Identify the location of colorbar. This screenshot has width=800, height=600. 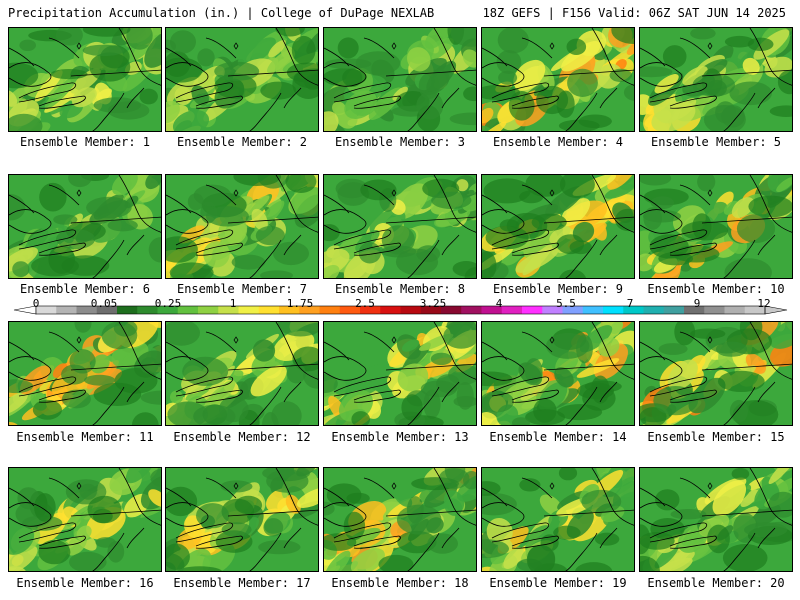
(400, 310).